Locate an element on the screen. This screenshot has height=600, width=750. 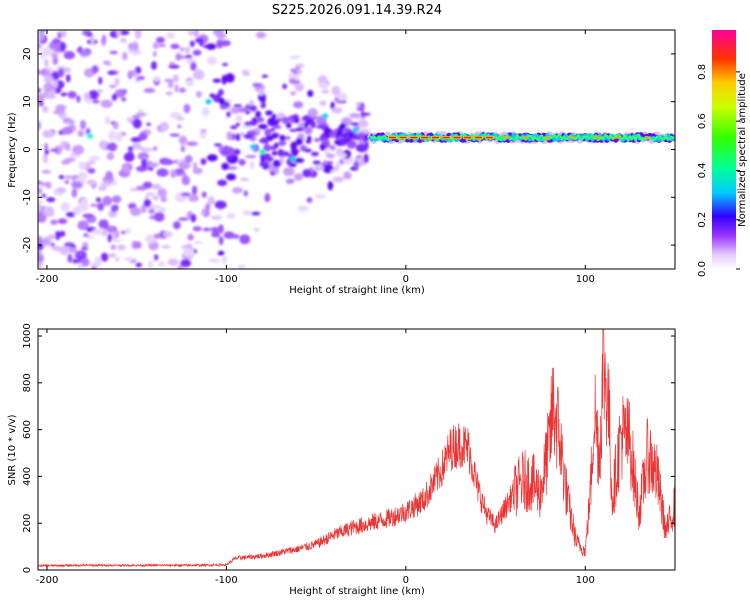
colorbar-label: Normalized spectral amplitude is located at coordinates (742, 150).